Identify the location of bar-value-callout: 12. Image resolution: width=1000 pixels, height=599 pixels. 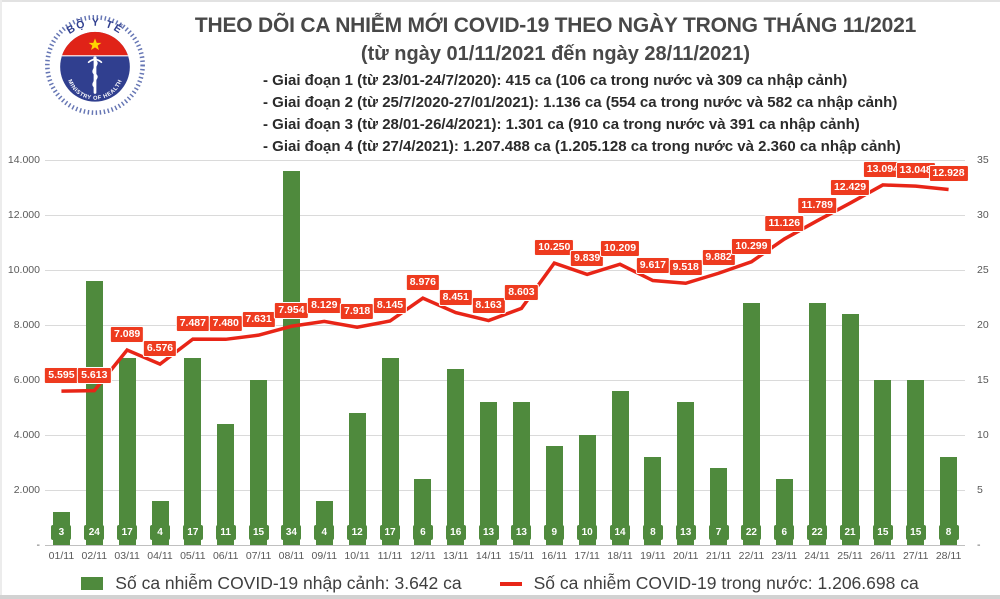
(357, 535).